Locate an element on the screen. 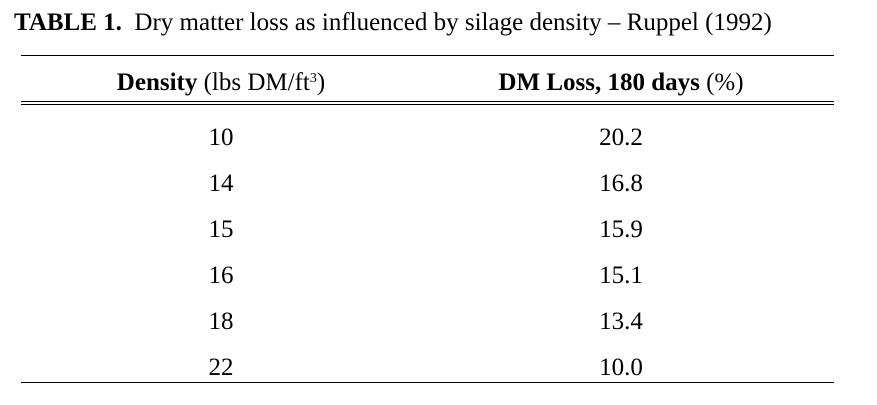 The height and width of the screenshot is (405, 877). header-density: Density (lbs DM/ft3) is located at coordinates (221, 83).